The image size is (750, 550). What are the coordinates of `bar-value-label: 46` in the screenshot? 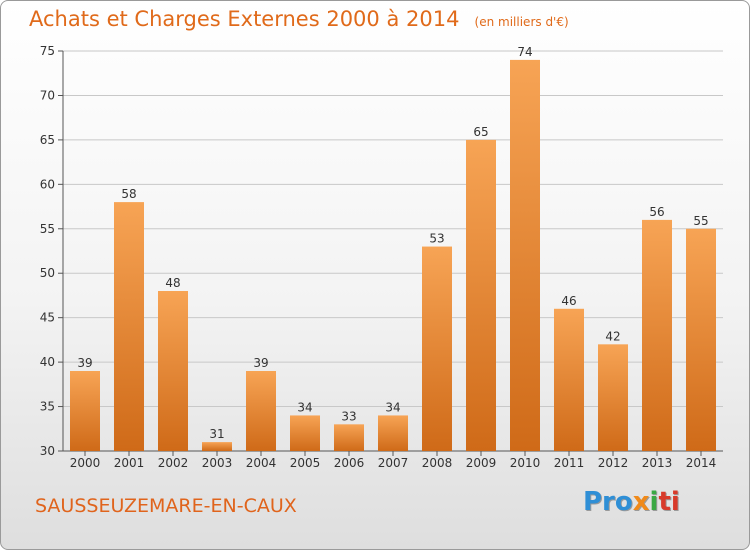 It's located at (568, 301).